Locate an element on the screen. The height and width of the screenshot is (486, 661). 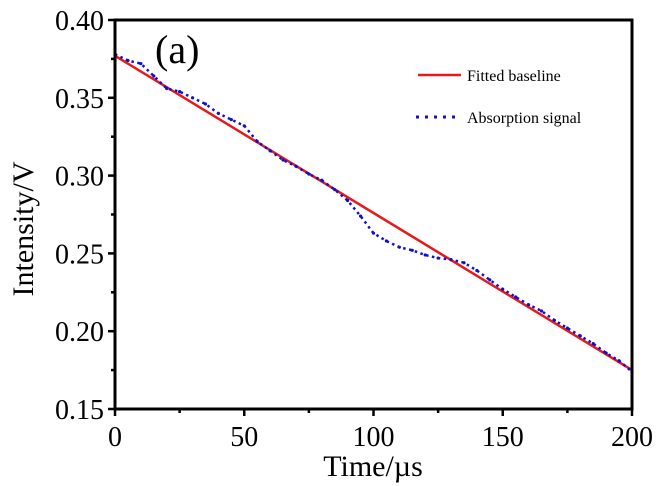
legend: Fitted baseline Absorption signal is located at coordinates (499, 97).